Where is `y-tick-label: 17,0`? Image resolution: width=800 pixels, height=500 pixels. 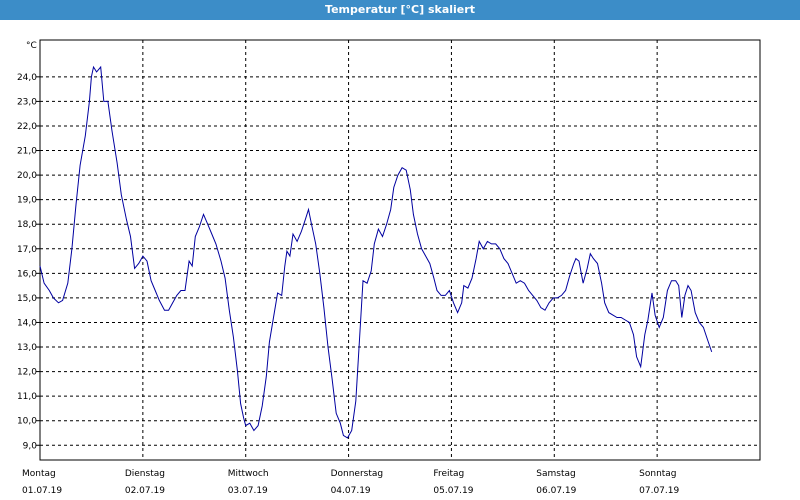
y-tick-label: 17,0 is located at coordinates (27, 250).